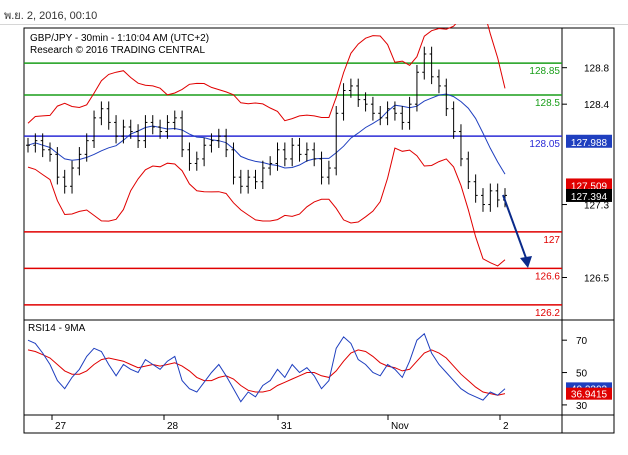 The height and width of the screenshot is (455, 628). What do you see at coordinates (61, 426) in the screenshot?
I see `time-tick-label: 27` at bounding box center [61, 426].